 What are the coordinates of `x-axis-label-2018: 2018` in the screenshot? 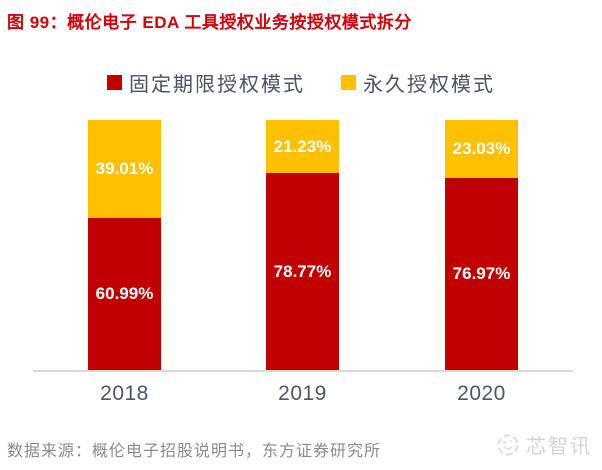 It's located at (124, 393).